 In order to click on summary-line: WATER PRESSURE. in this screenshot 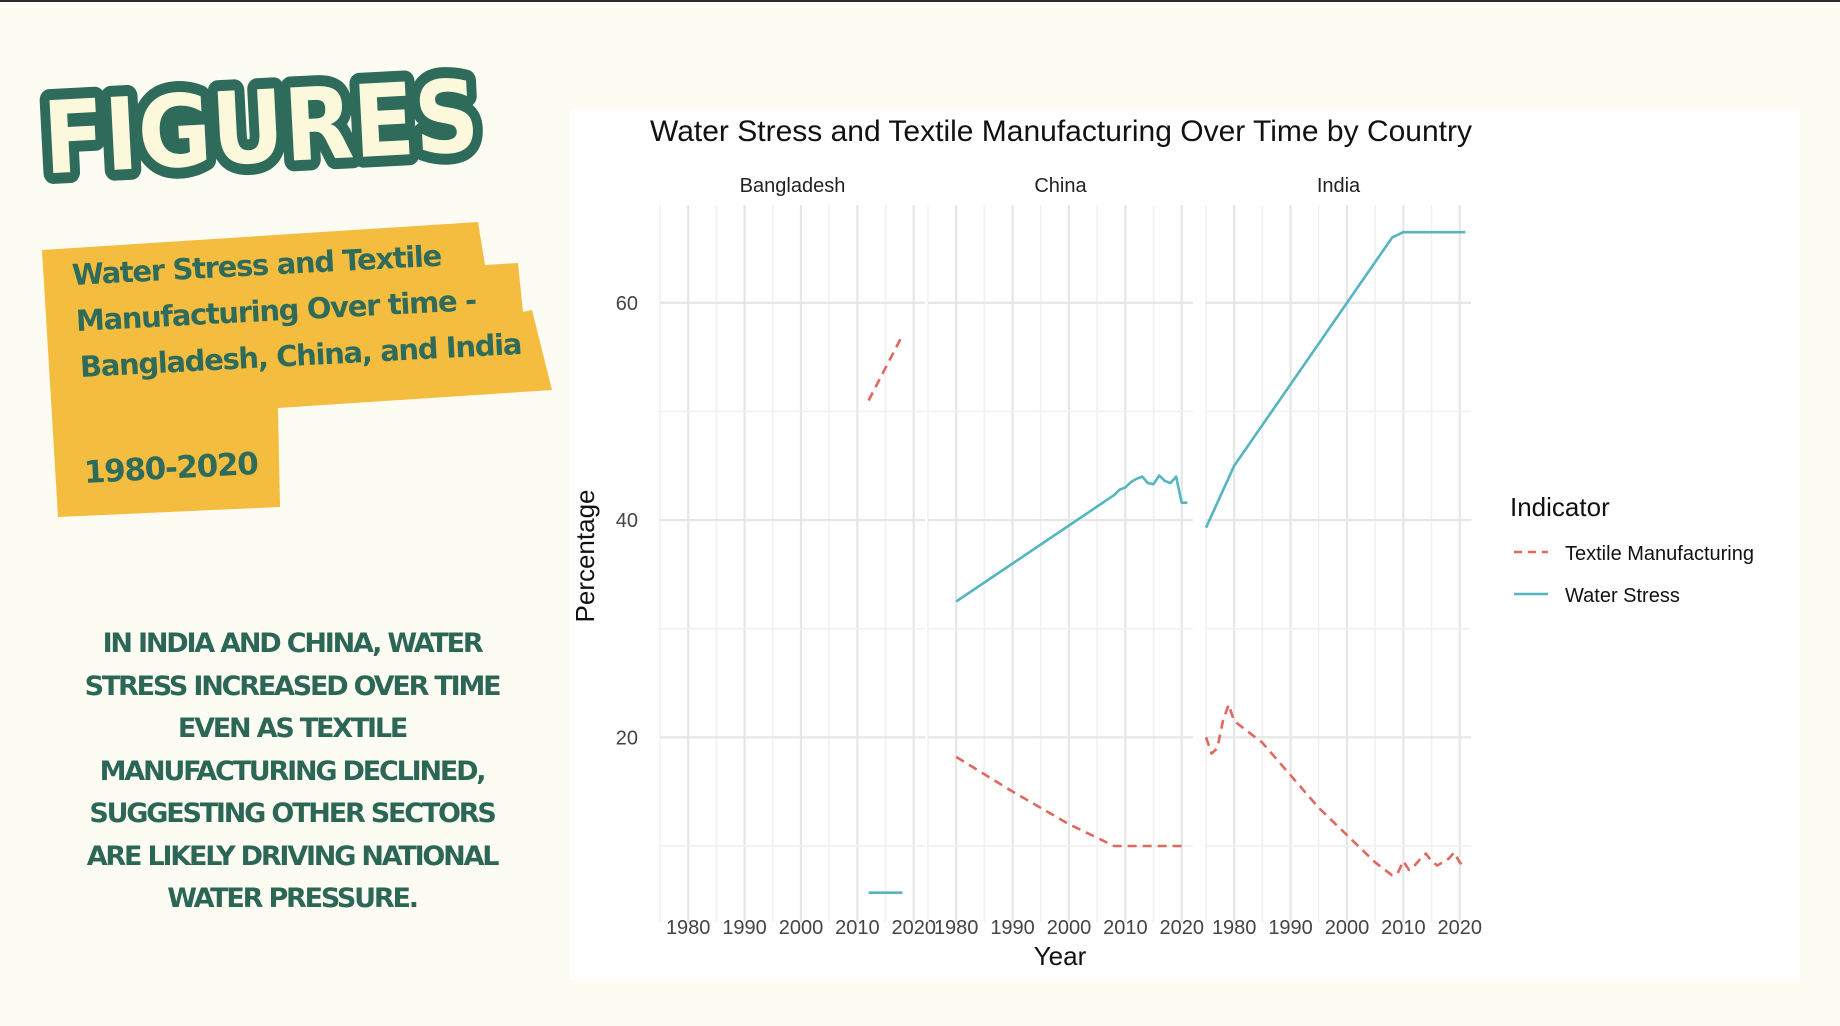, I will do `click(293, 898)`.